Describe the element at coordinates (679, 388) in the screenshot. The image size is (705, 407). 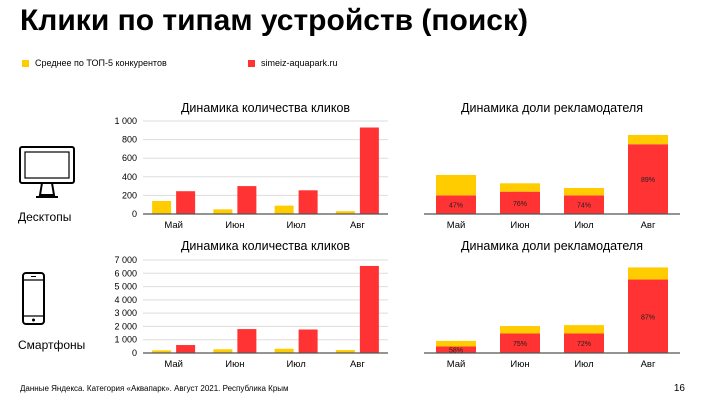
I see `page-number: 16` at that location.